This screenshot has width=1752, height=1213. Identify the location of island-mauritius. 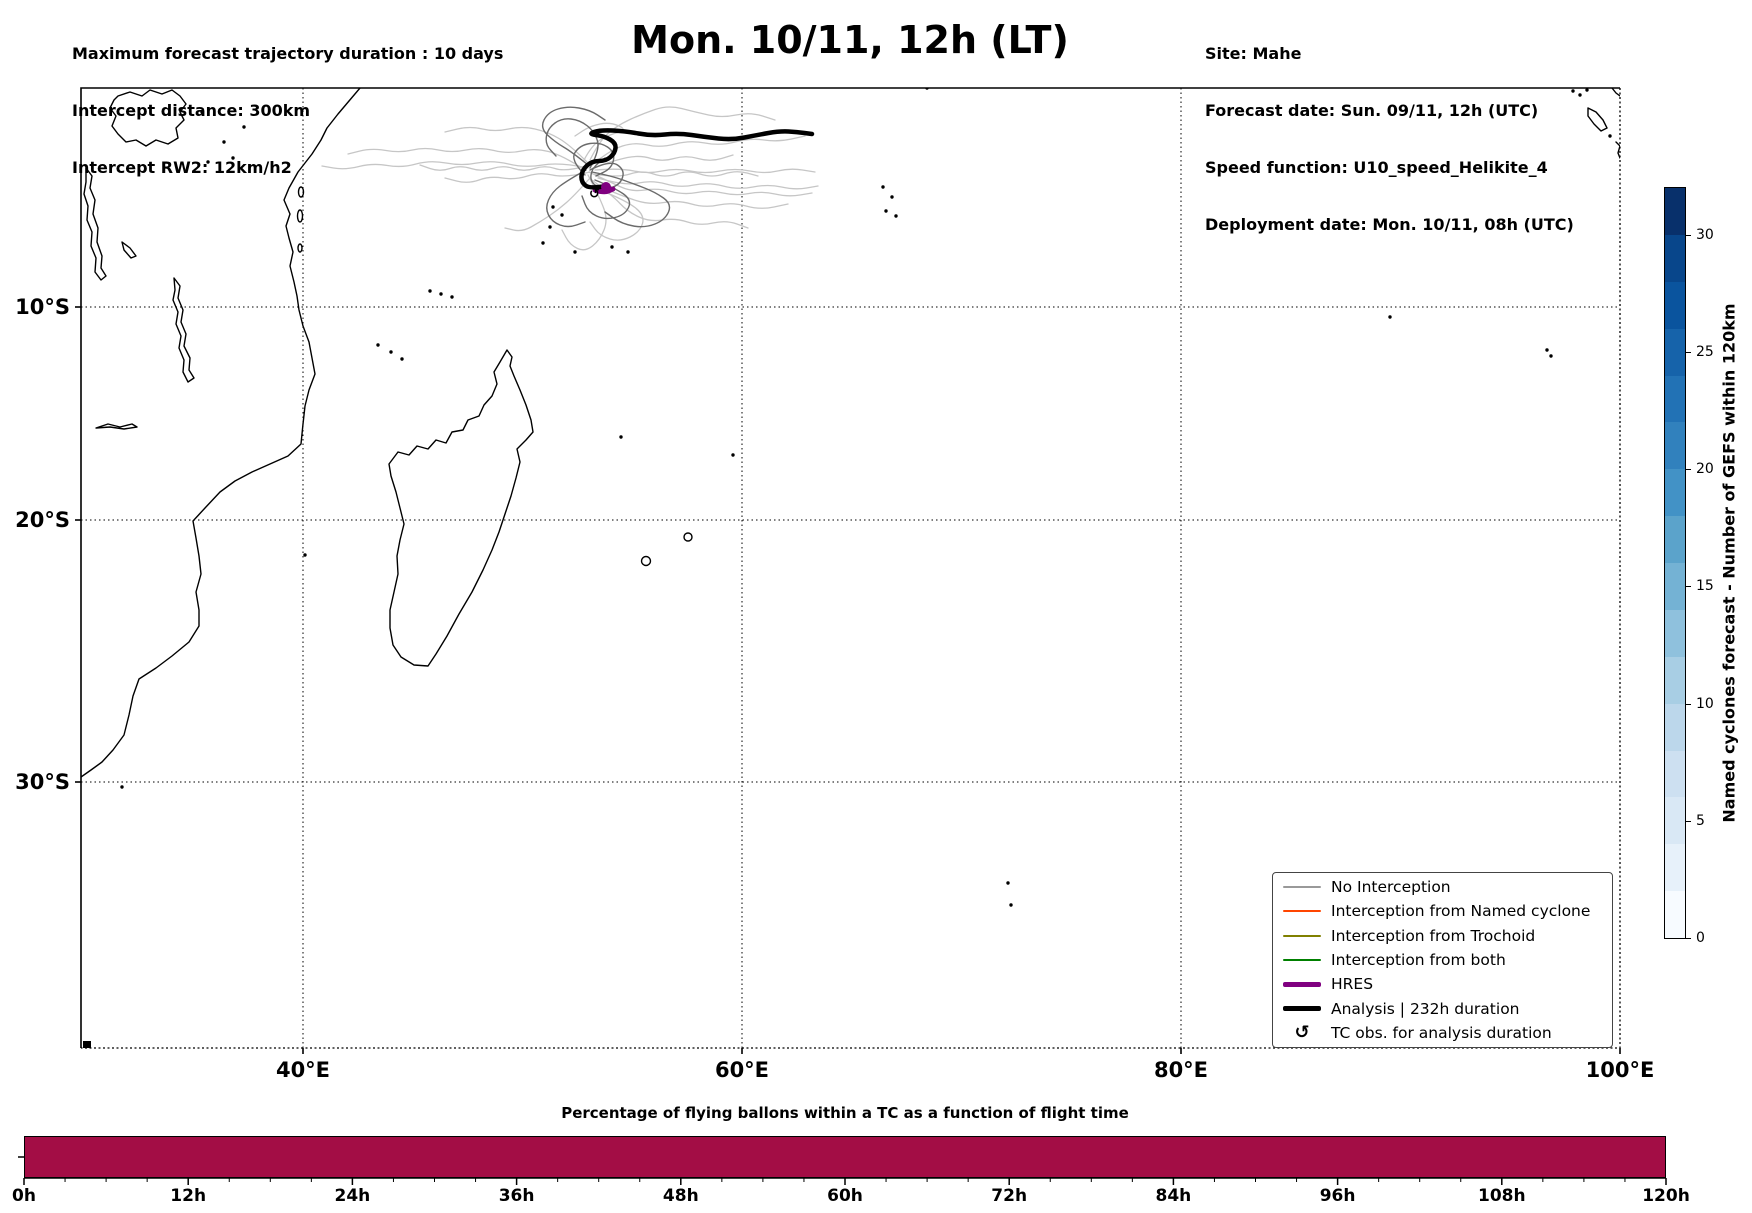
(688, 537).